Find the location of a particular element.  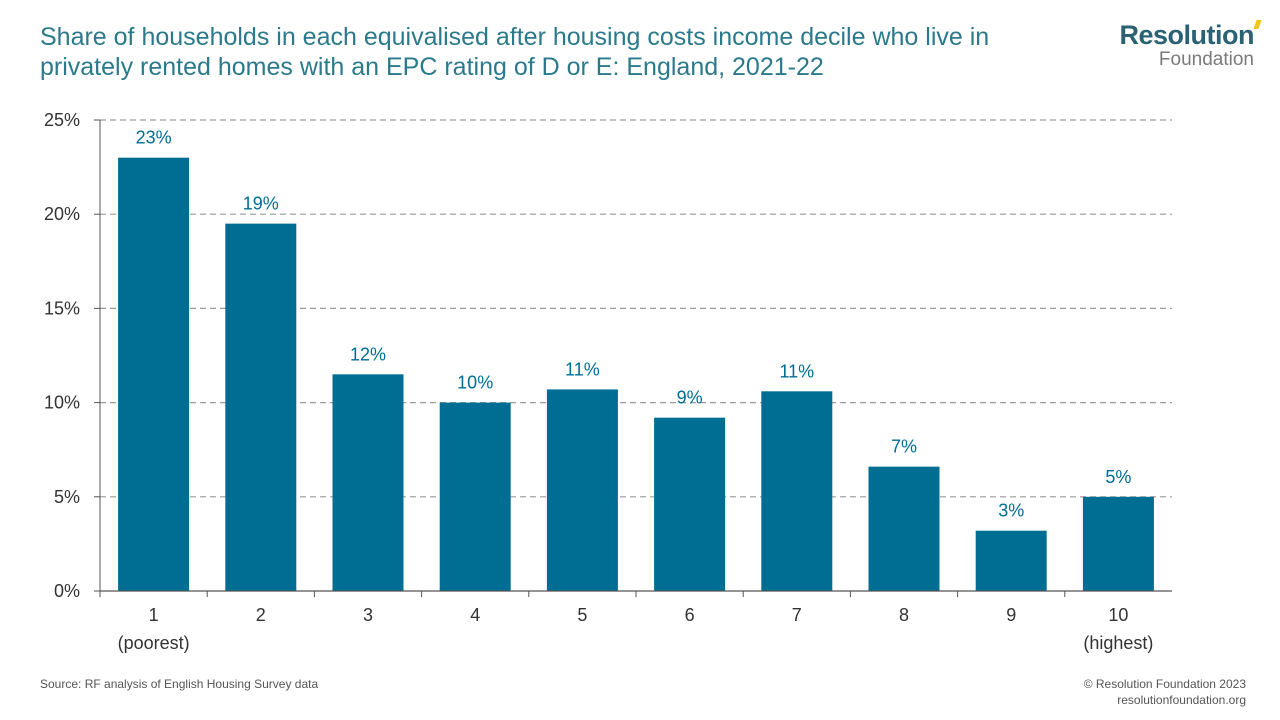

data-label-9: 3% is located at coordinates (1011, 511).